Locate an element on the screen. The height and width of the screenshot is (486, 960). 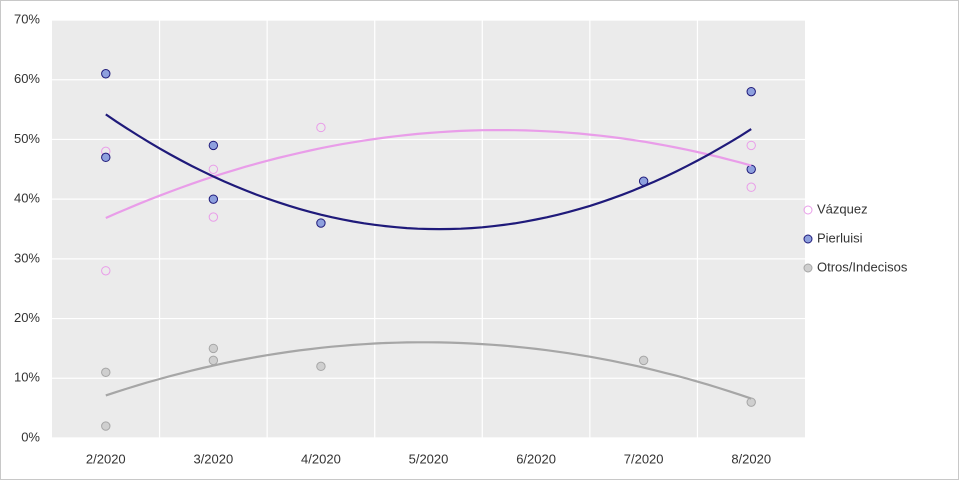
x-tick-label: 2/2020 is located at coordinates (106, 458).